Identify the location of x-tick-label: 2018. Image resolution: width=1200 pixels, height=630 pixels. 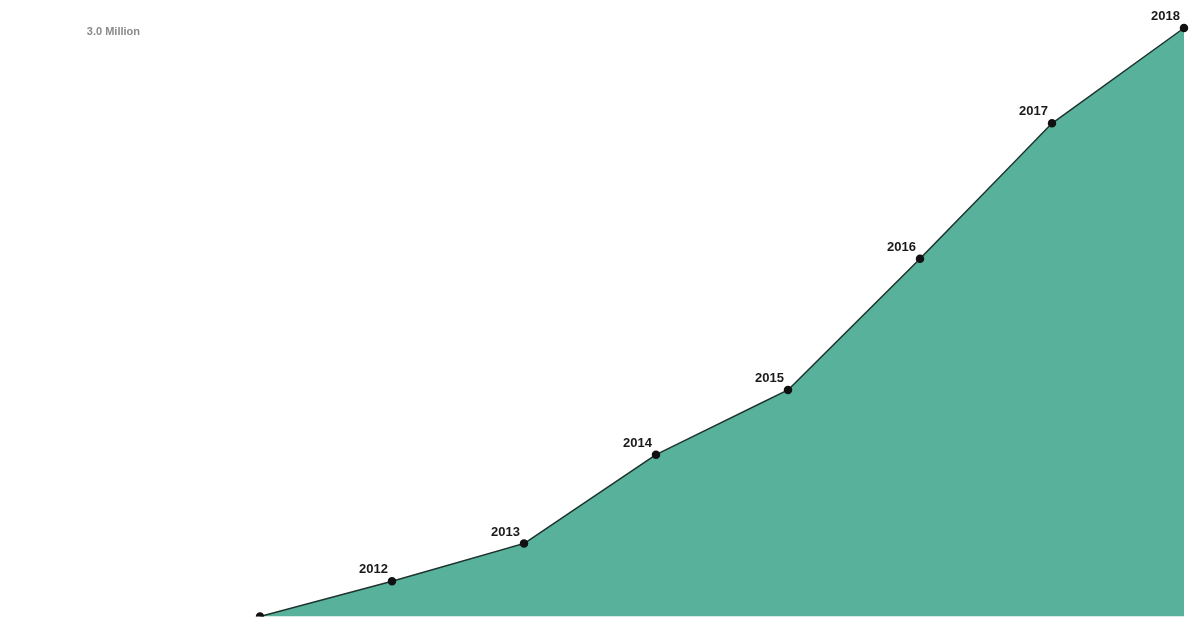
(1165, 16).